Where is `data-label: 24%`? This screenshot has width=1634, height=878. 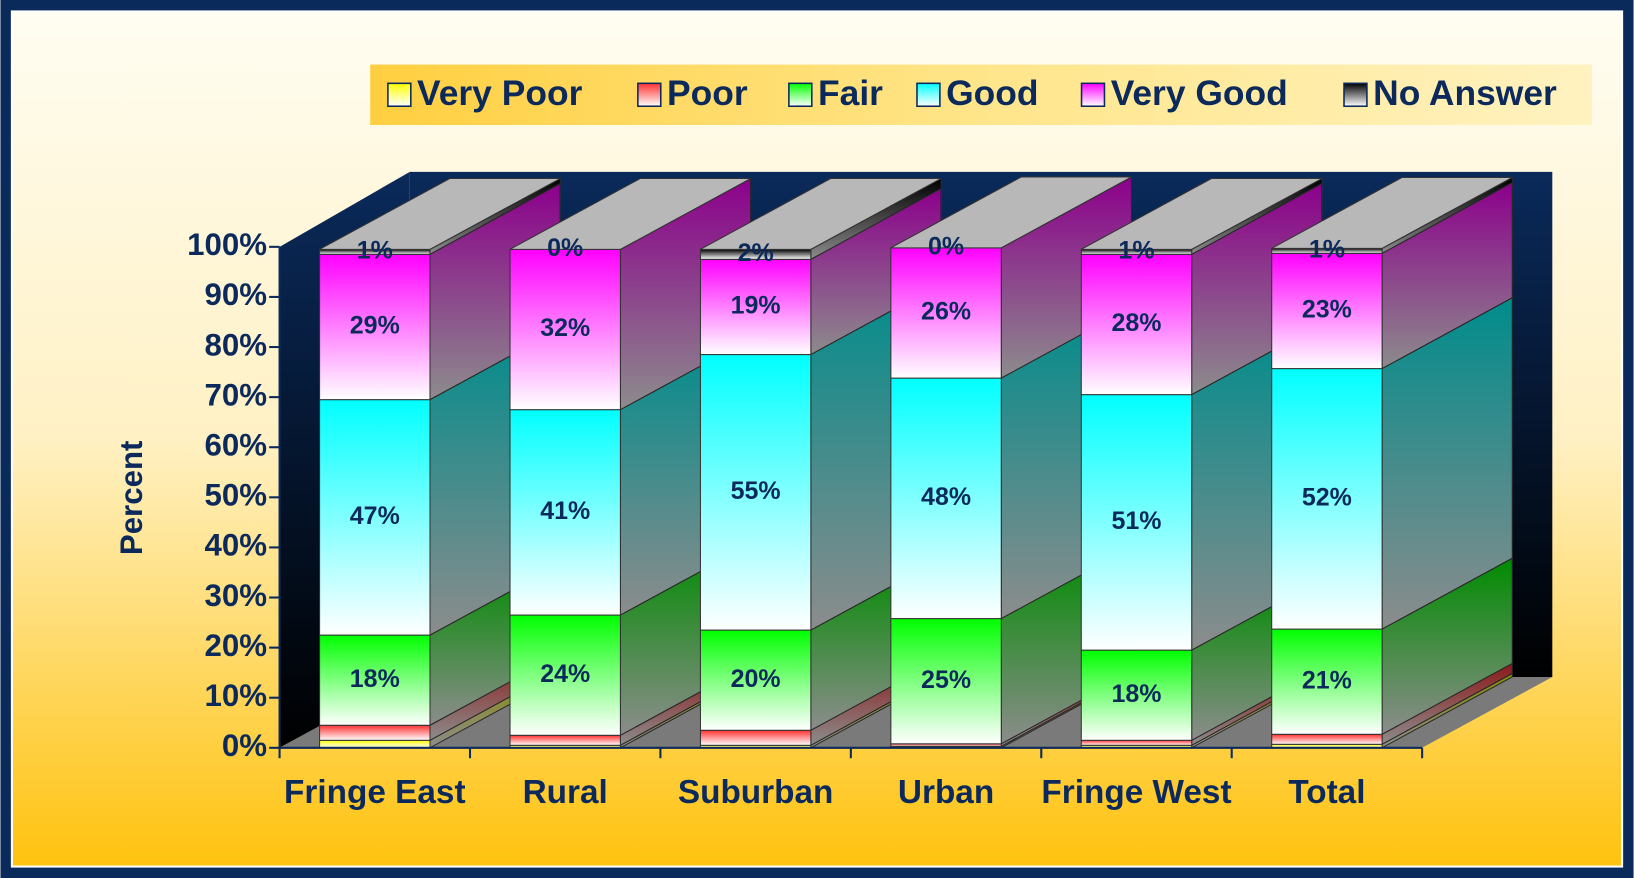 data-label: 24% is located at coordinates (565, 674).